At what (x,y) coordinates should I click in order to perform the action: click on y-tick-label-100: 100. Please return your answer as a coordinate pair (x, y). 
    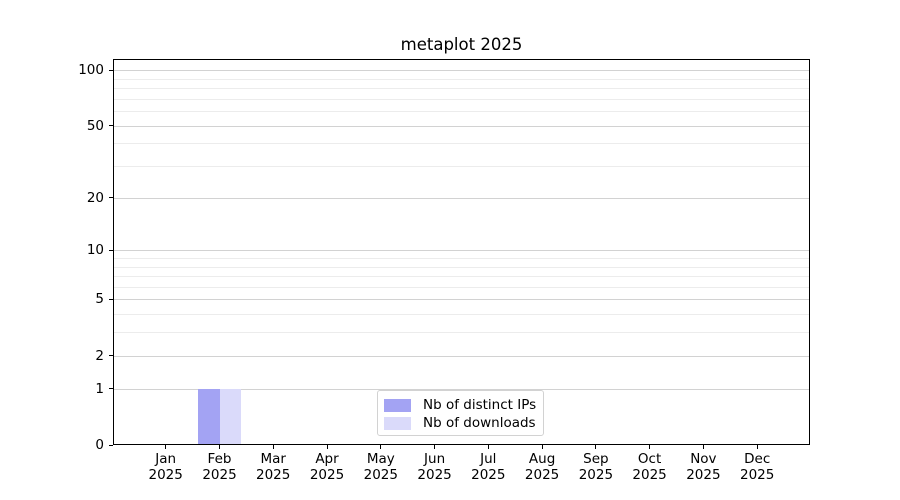
    Looking at the image, I should click on (91, 70).